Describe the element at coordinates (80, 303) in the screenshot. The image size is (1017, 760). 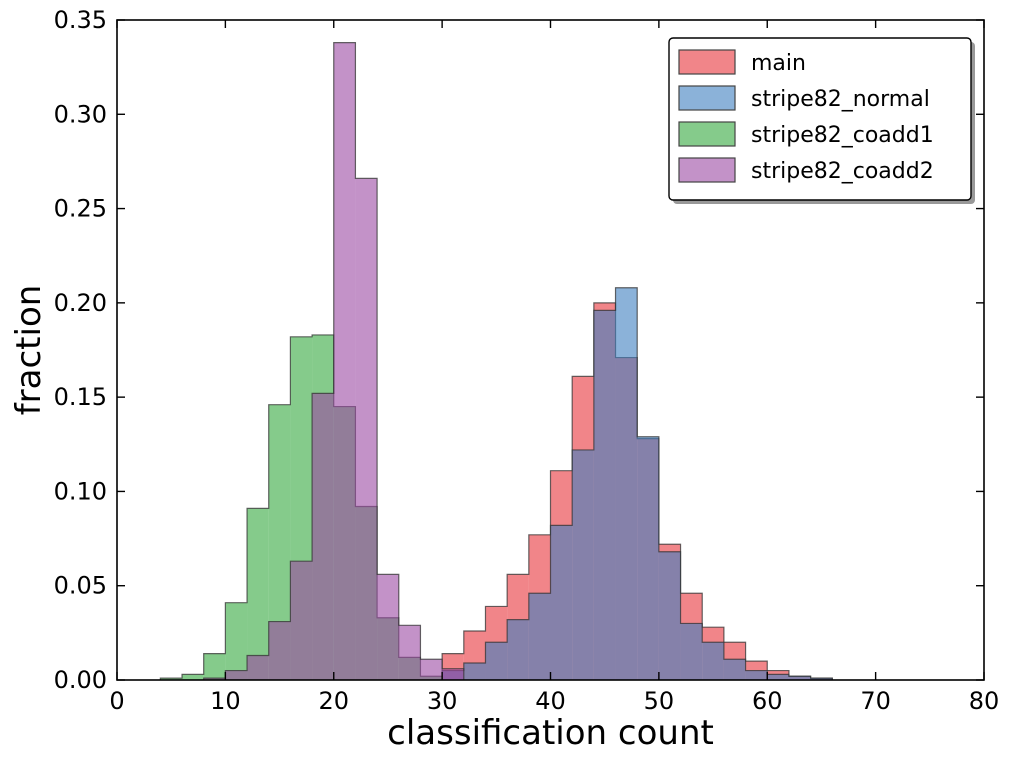
I see `y-tick-label: 0.20` at that location.